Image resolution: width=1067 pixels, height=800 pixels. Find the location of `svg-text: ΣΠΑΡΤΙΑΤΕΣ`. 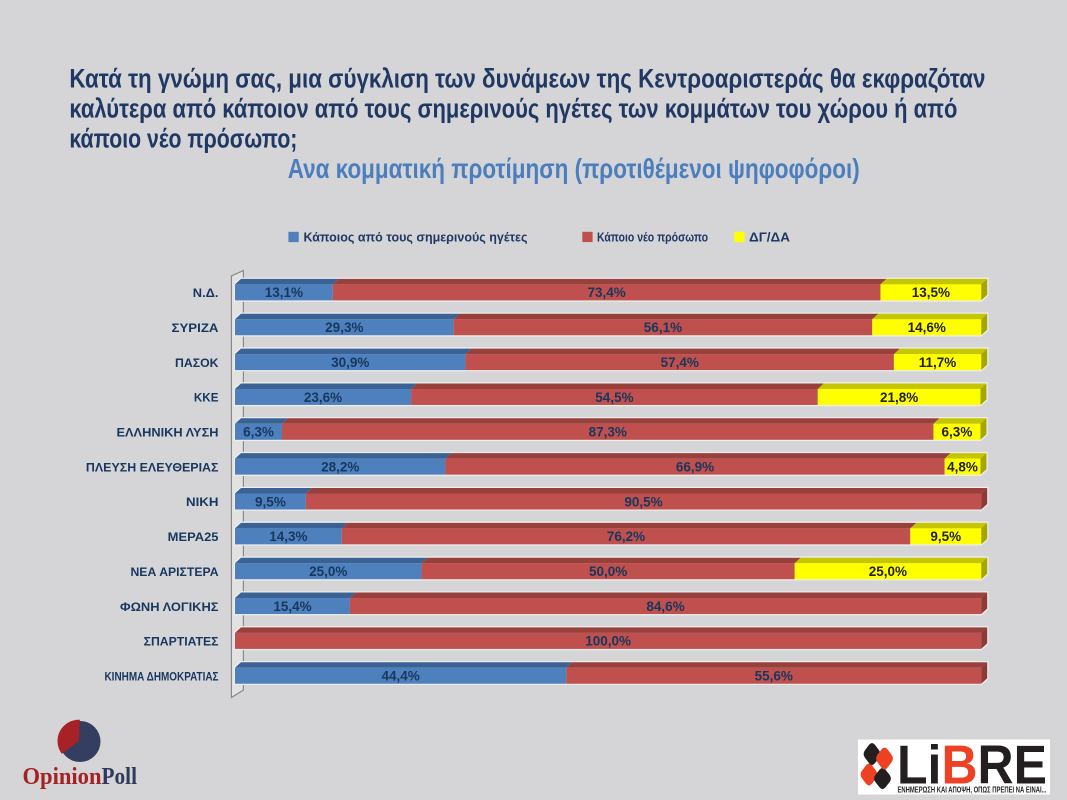

svg-text: ΣΠΑΡΤΙΑΤΕΣ is located at coordinates (181, 642).